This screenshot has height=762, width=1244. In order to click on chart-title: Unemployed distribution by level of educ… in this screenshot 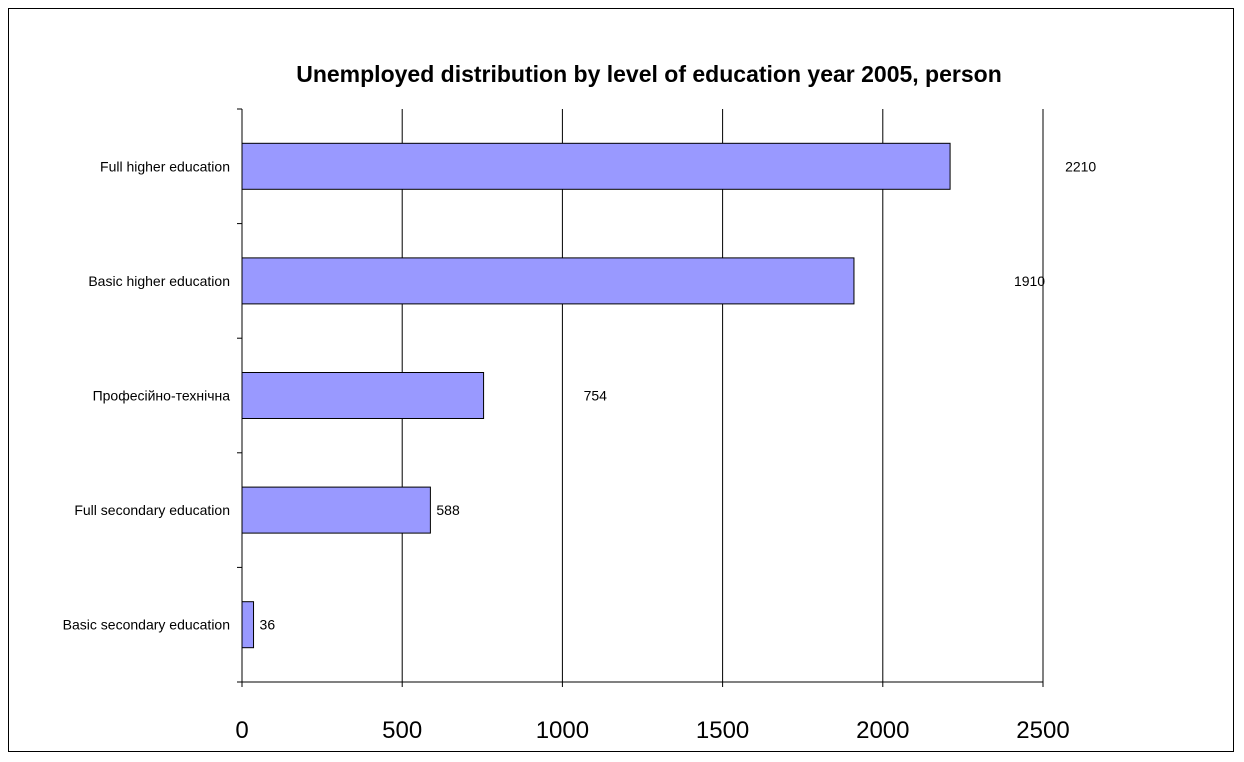, I will do `click(649, 74)`.